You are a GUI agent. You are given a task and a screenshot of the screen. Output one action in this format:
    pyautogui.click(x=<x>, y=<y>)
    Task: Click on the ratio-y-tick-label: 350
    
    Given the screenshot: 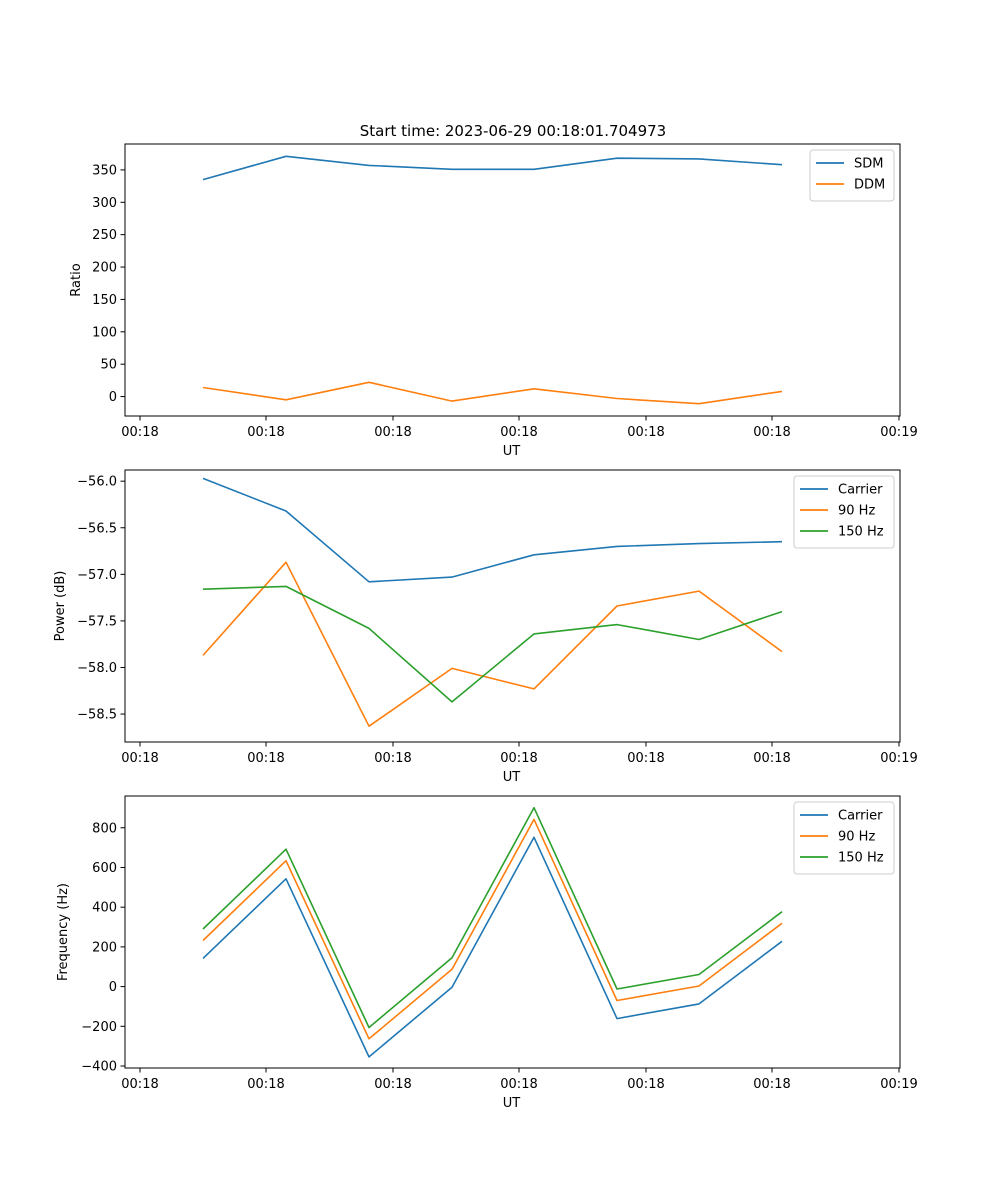 What is the action you would take?
    pyautogui.click(x=104, y=170)
    